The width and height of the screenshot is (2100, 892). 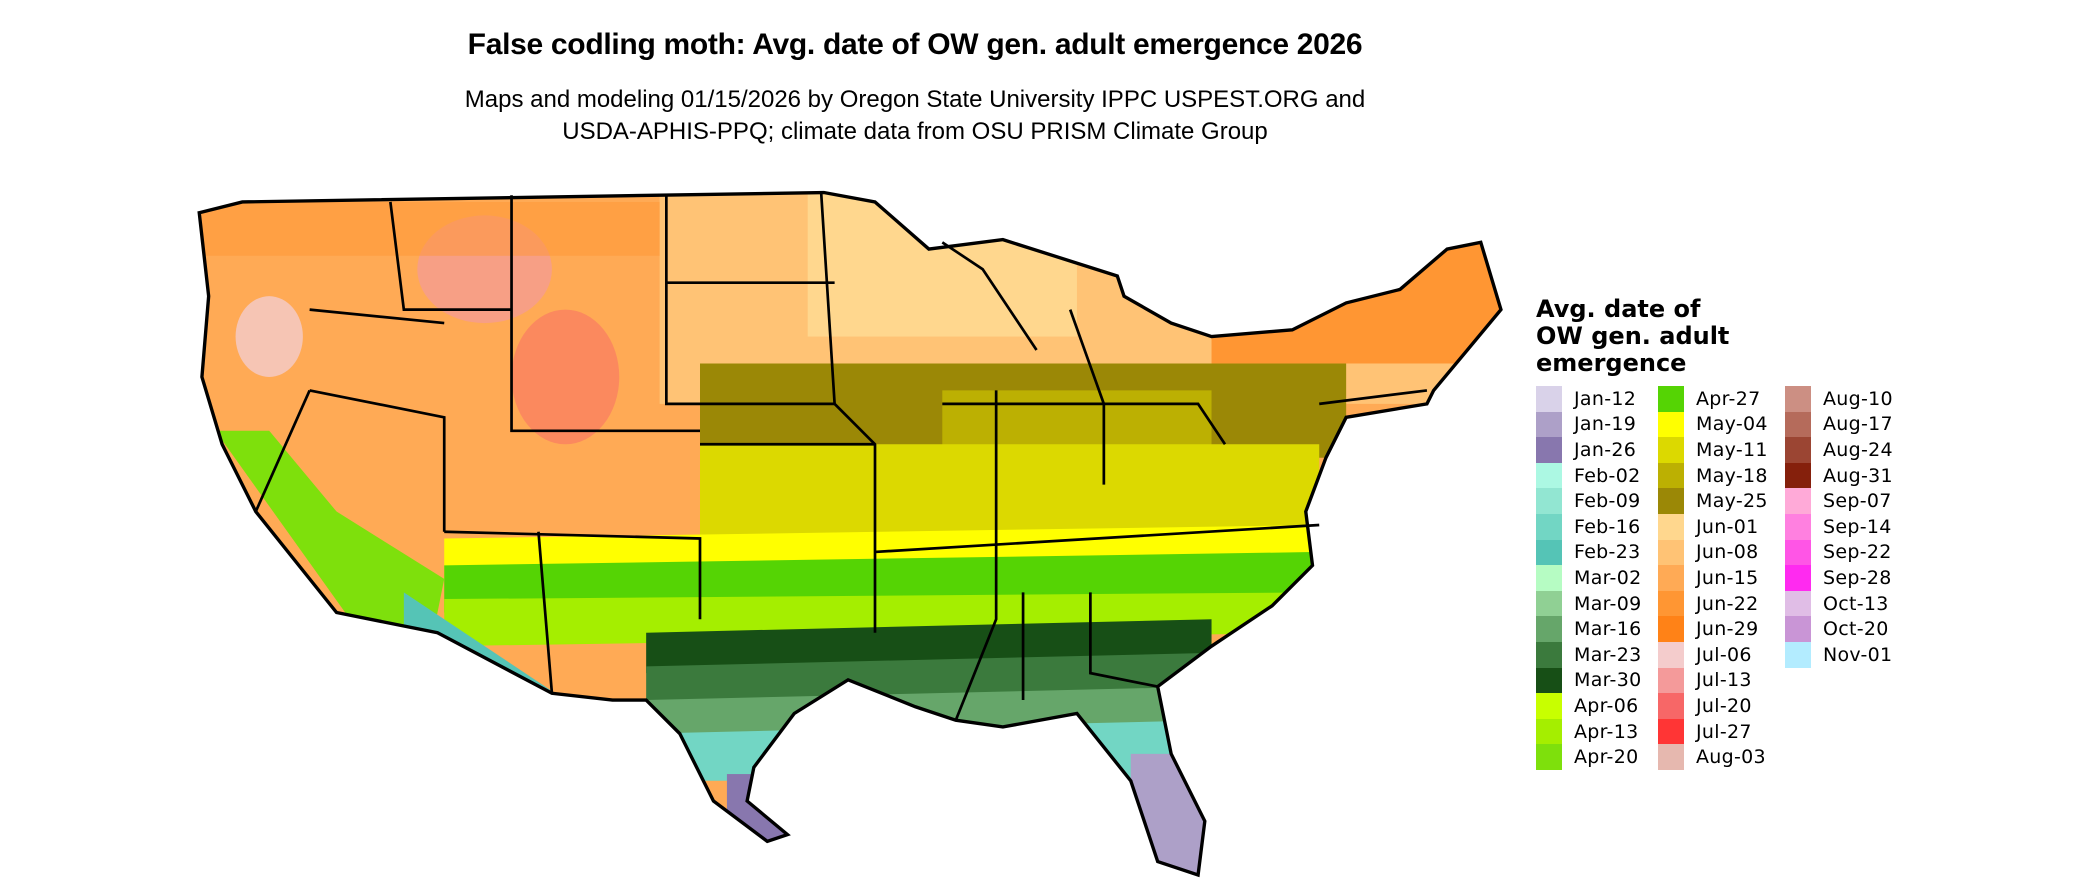 I want to click on legend-label: Sep-07, so click(x=1857, y=501).